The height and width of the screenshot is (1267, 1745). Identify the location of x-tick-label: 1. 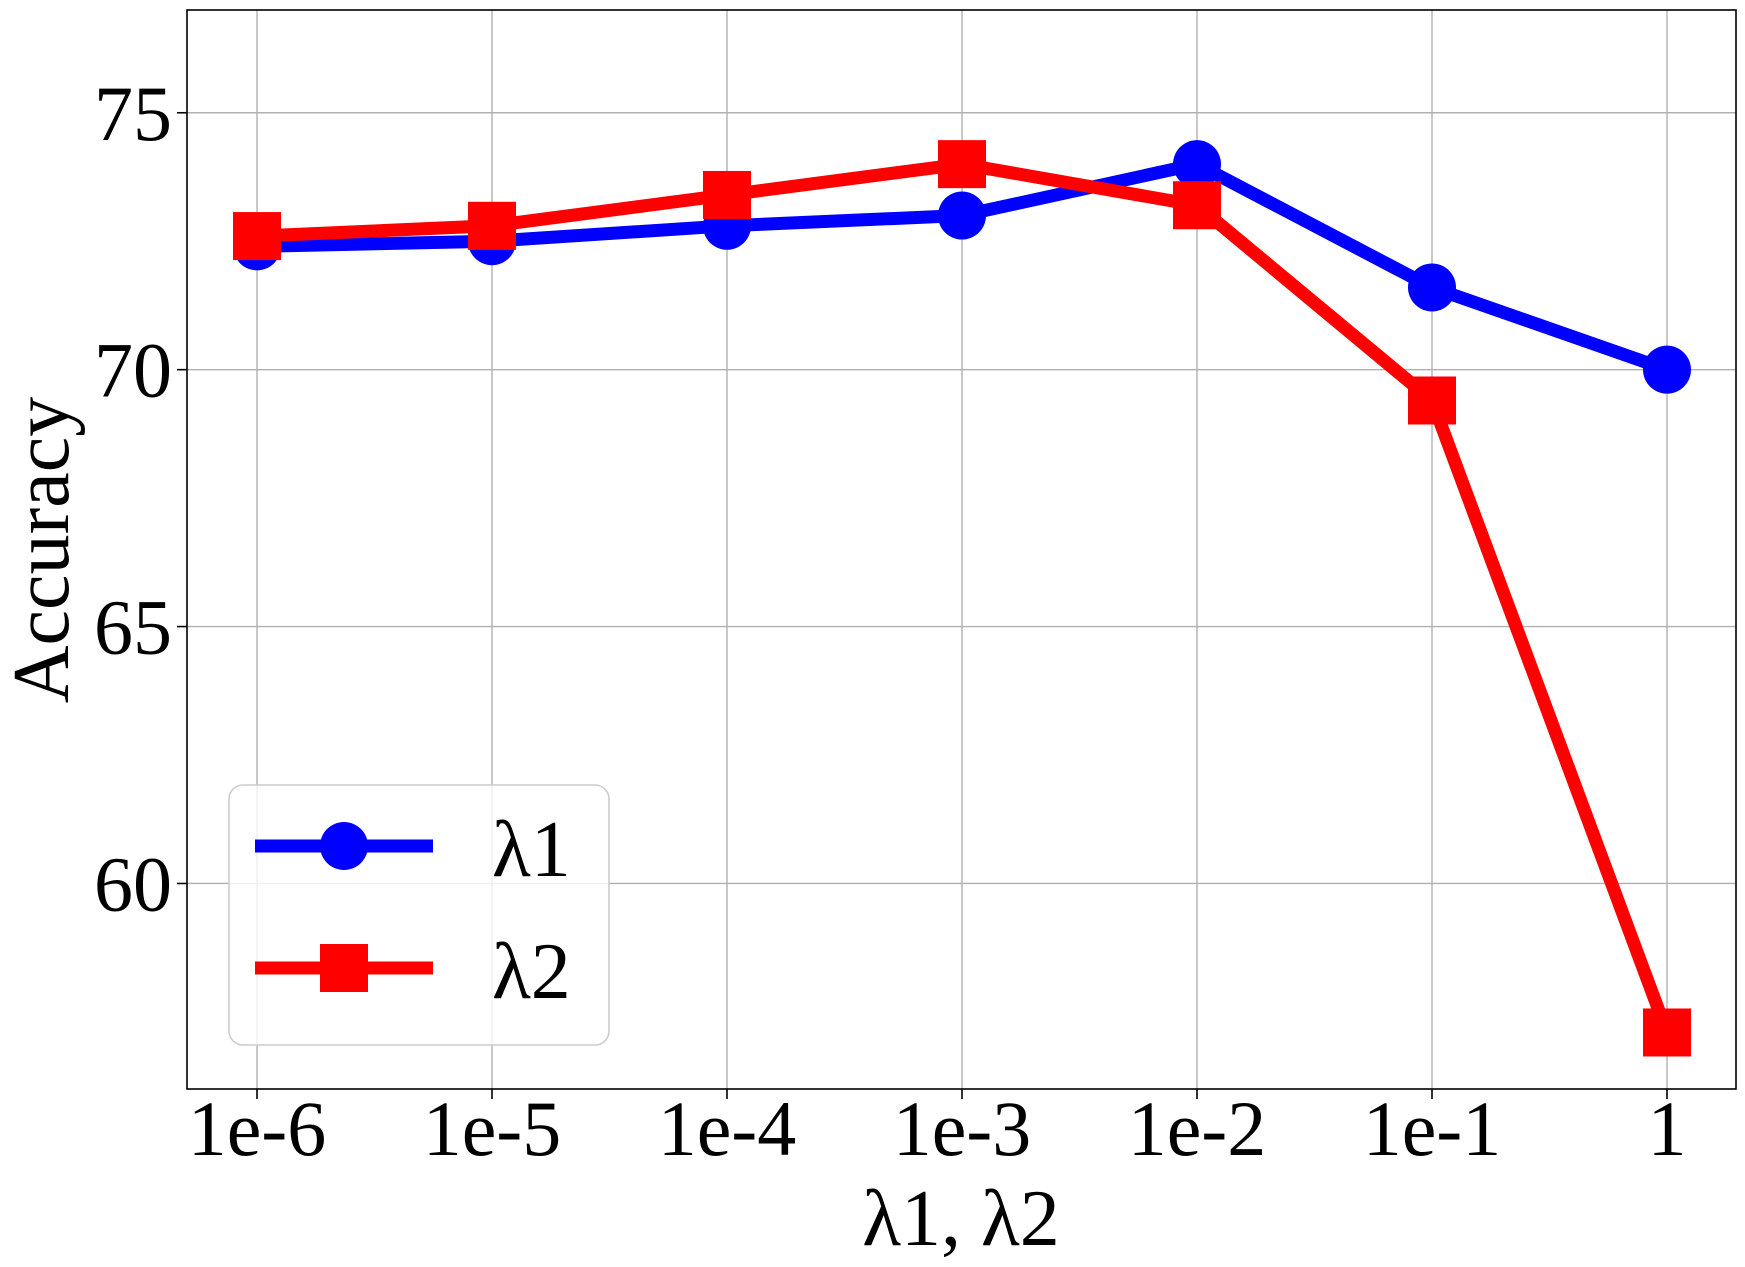
(1667, 1128).